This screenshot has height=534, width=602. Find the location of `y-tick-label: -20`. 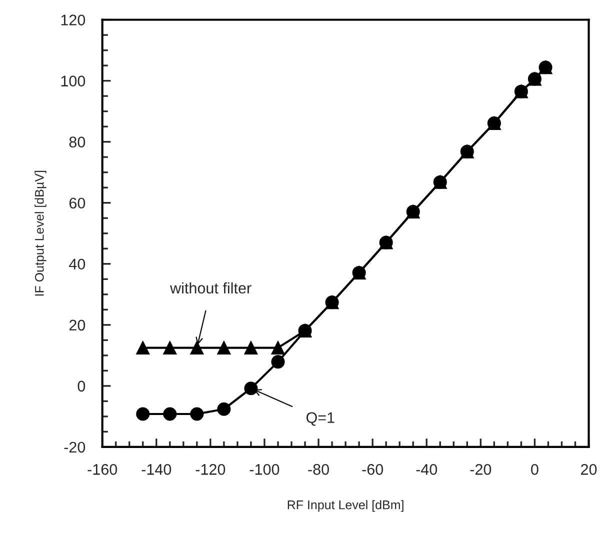

y-tick-label: -20 is located at coordinates (75, 447).